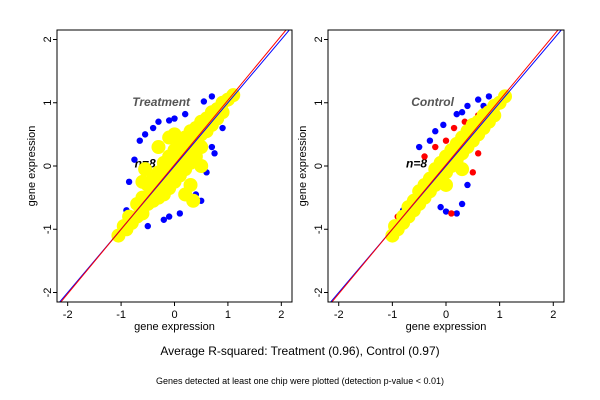  Describe the element at coordinates (161, 102) in the screenshot. I see `panel-title: Treatment` at that location.